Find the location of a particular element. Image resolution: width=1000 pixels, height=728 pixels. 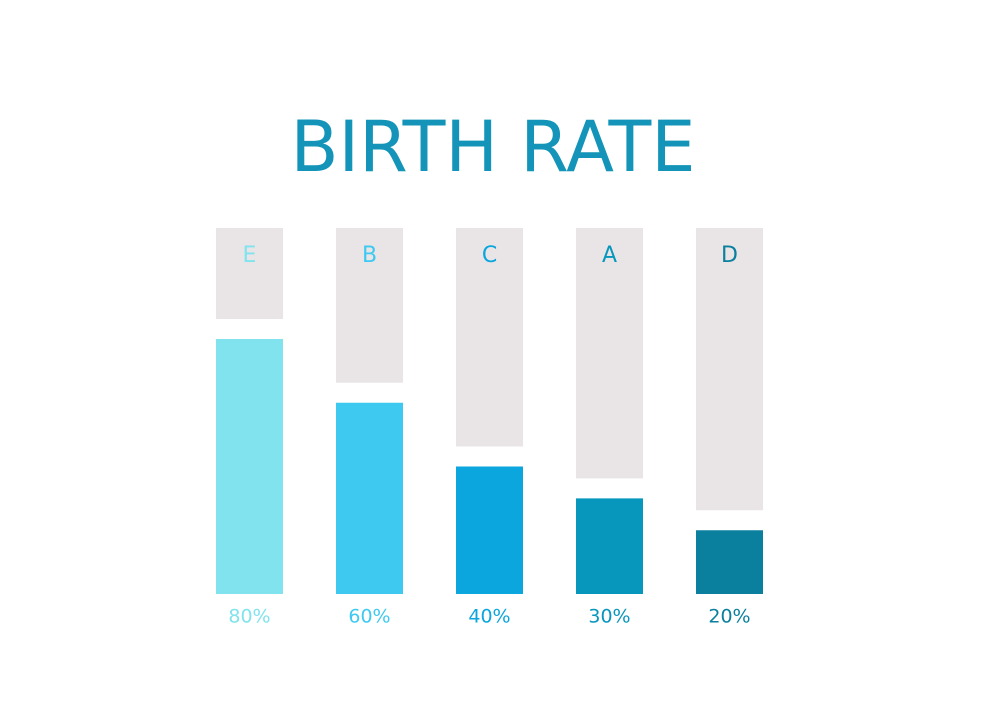

chart-title: BIRTH RATE is located at coordinates (492, 147).